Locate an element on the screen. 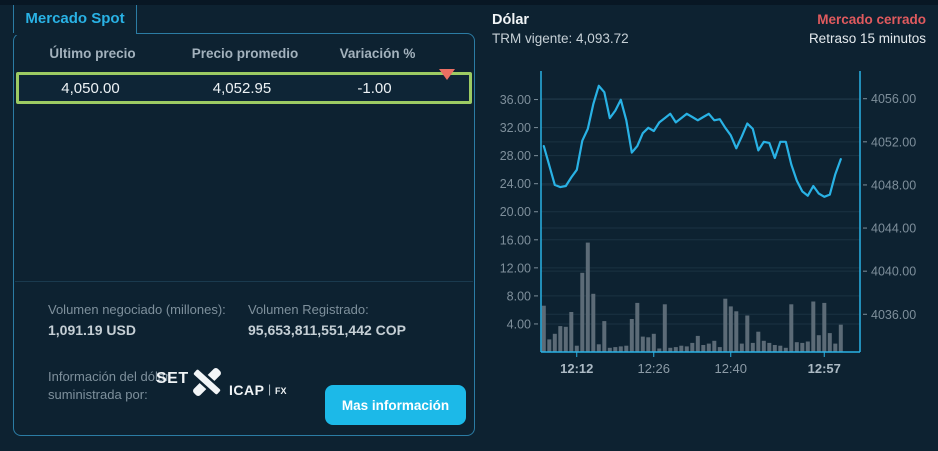 Image resolution: width=938 pixels, height=451 pixels. mas-informacion-button: Mas información is located at coordinates (395, 405).